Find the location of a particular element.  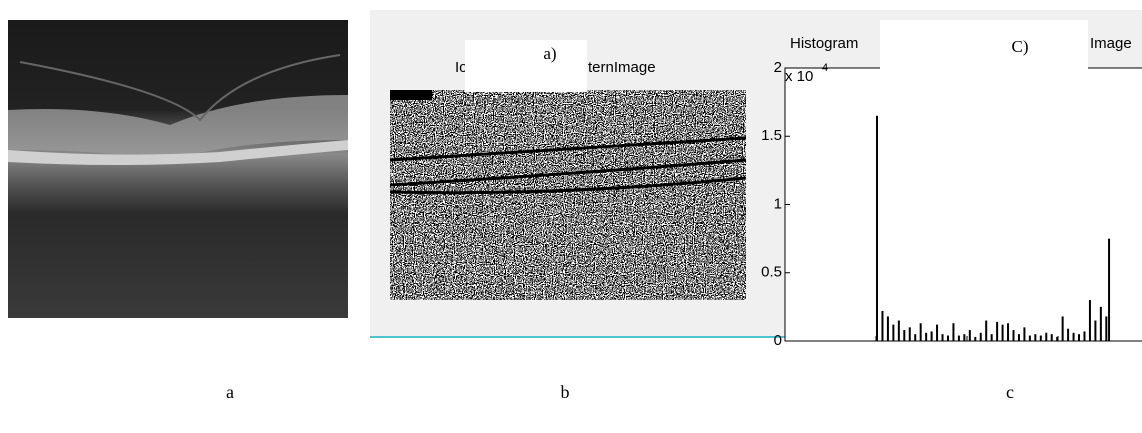

caption: c is located at coordinates (1010, 392).